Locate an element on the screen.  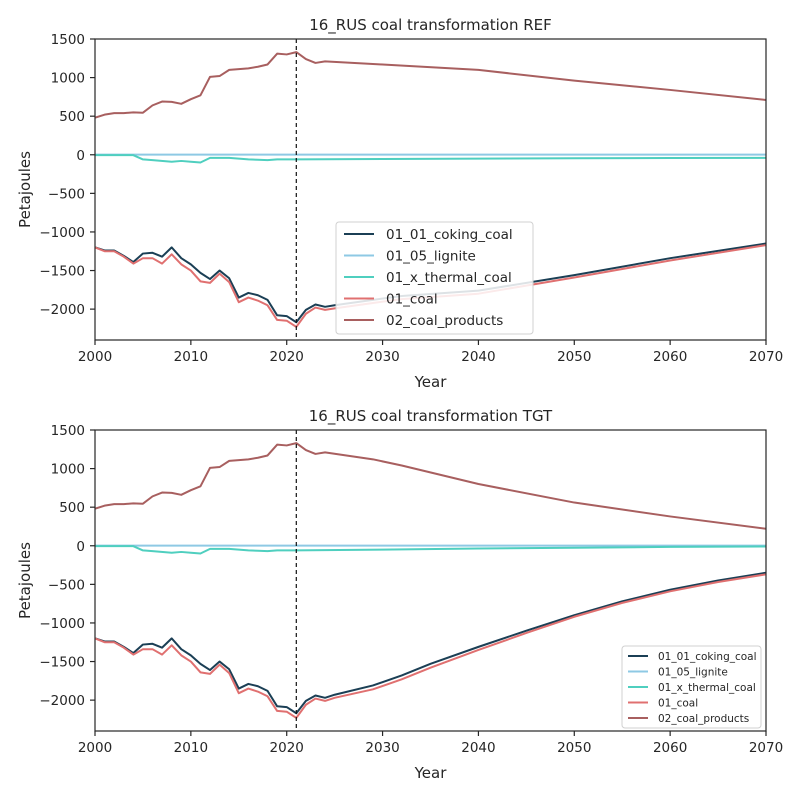
chart-title: 16_RUS coal transformation REF is located at coordinates (430, 25).